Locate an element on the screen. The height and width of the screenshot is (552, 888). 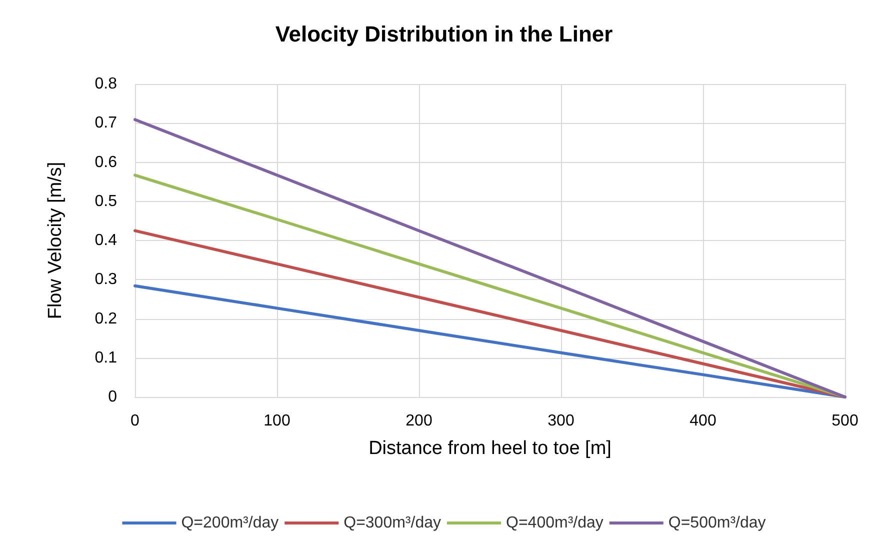
legend-label: Q=200m³/day is located at coordinates (230, 523).